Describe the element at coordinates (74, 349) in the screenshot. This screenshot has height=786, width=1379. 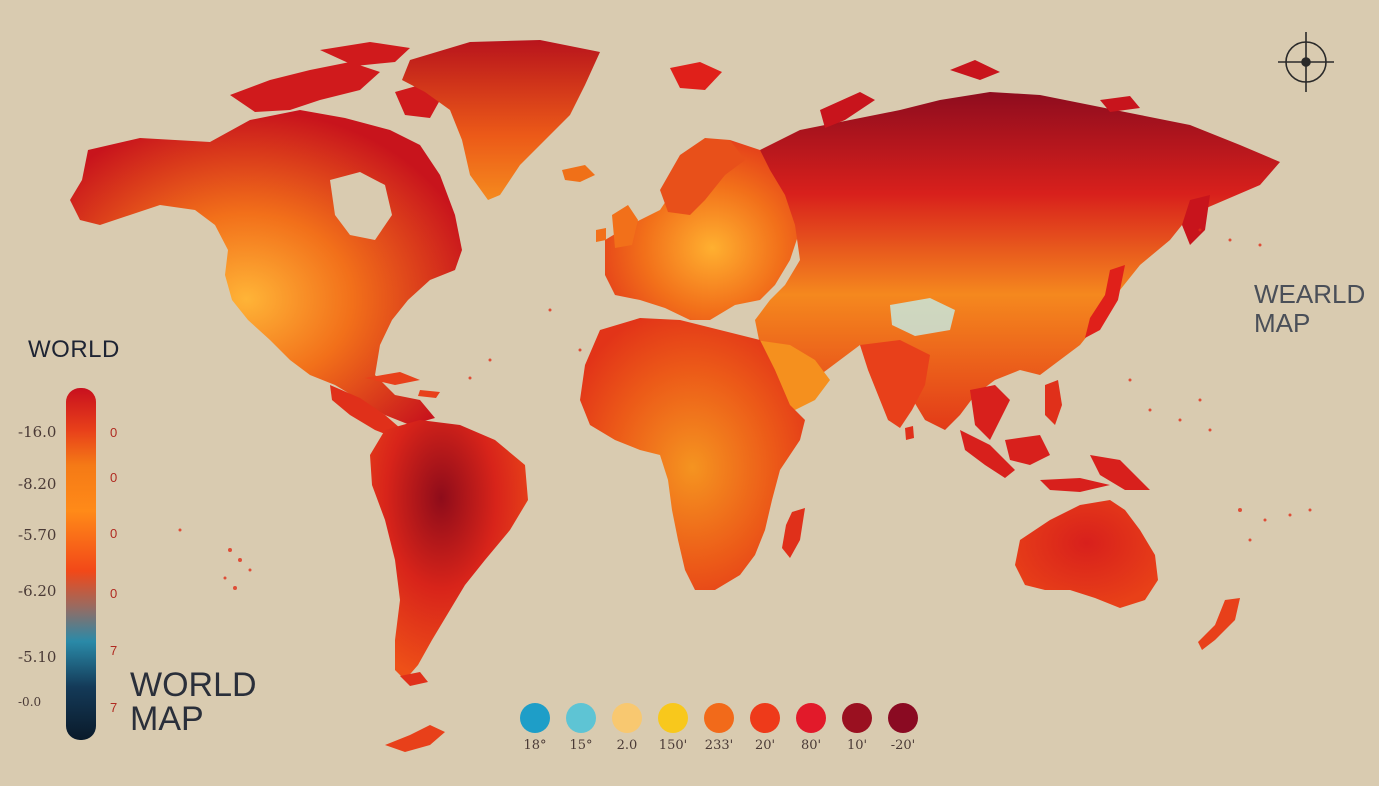
I see `map-title-left: WORLD` at that location.